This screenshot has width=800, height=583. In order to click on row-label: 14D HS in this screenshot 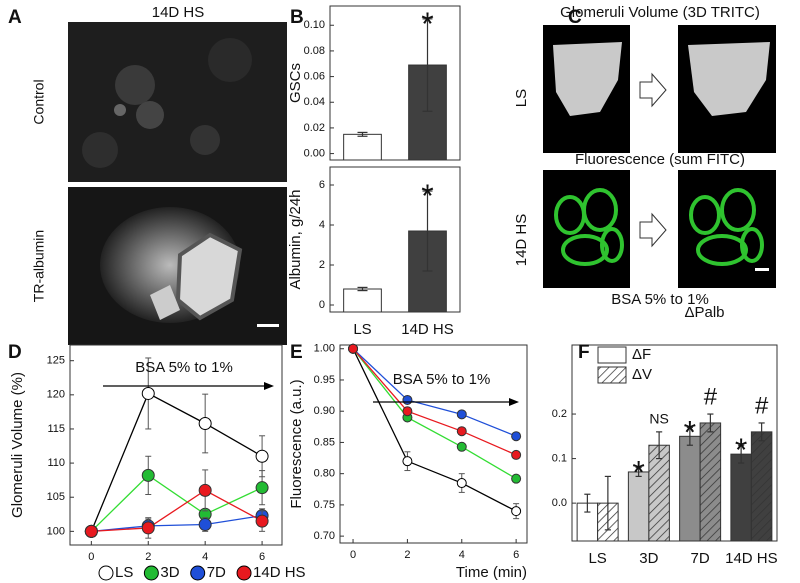, I will do `click(521, 240)`.